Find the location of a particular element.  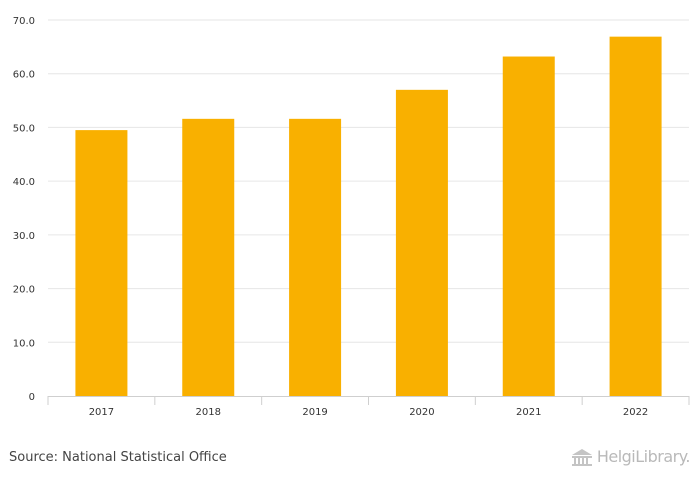

bar-2021 is located at coordinates (528, 226).